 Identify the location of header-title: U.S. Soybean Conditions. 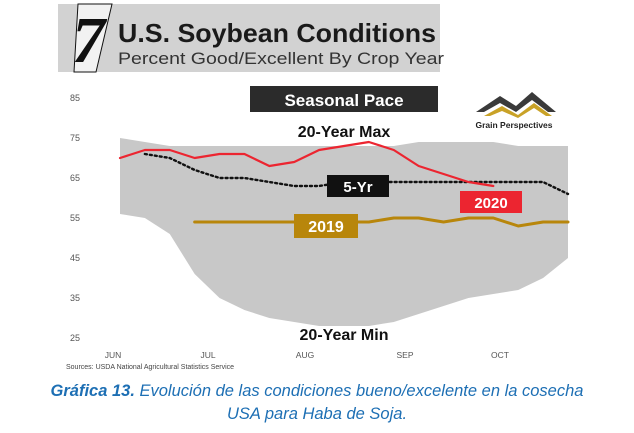
(277, 33).